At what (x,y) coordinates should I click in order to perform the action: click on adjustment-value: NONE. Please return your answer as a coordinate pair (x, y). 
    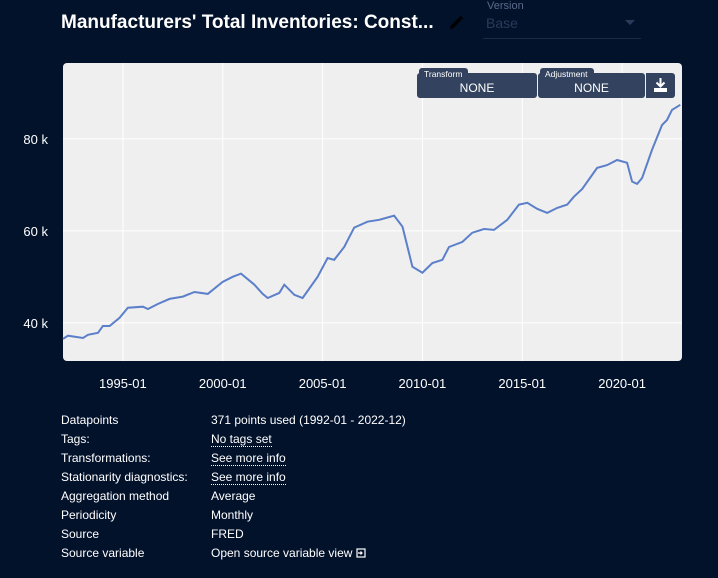
    Looking at the image, I should click on (591, 88).